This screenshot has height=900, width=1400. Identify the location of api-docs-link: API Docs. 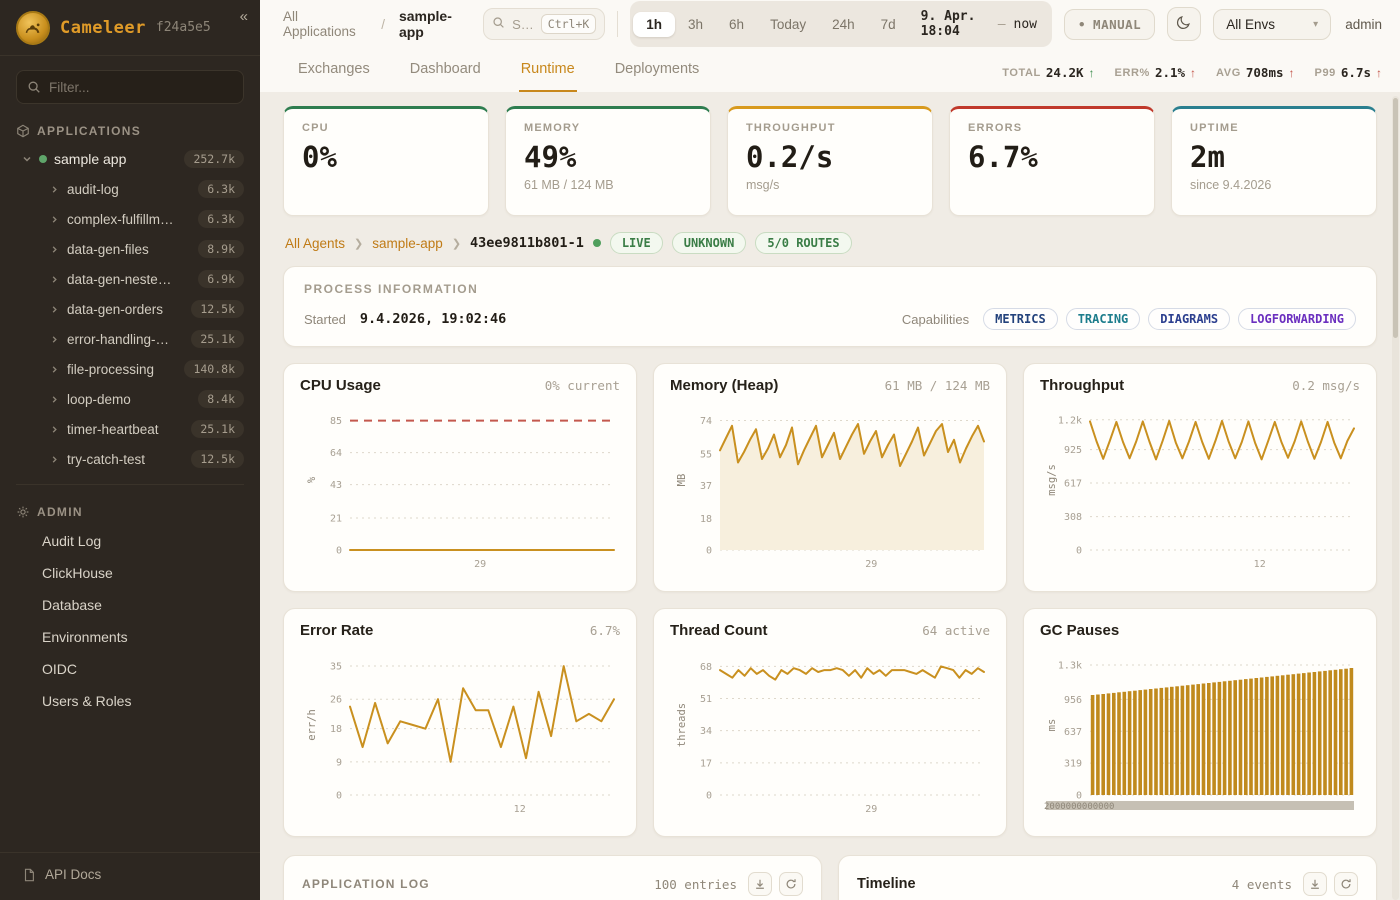
(130, 876).